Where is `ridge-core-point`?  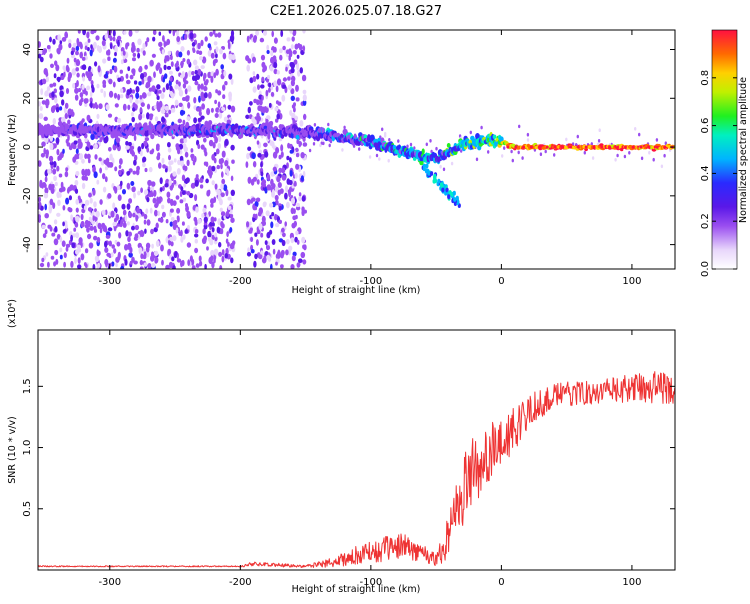 ridge-core-point is located at coordinates (586, 147).